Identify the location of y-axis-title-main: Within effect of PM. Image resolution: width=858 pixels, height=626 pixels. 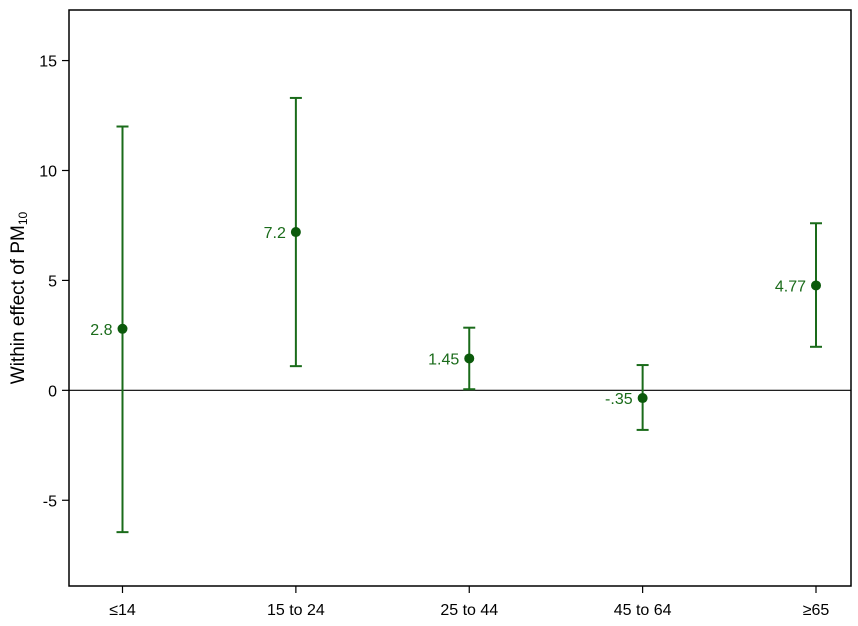
(18, 304).